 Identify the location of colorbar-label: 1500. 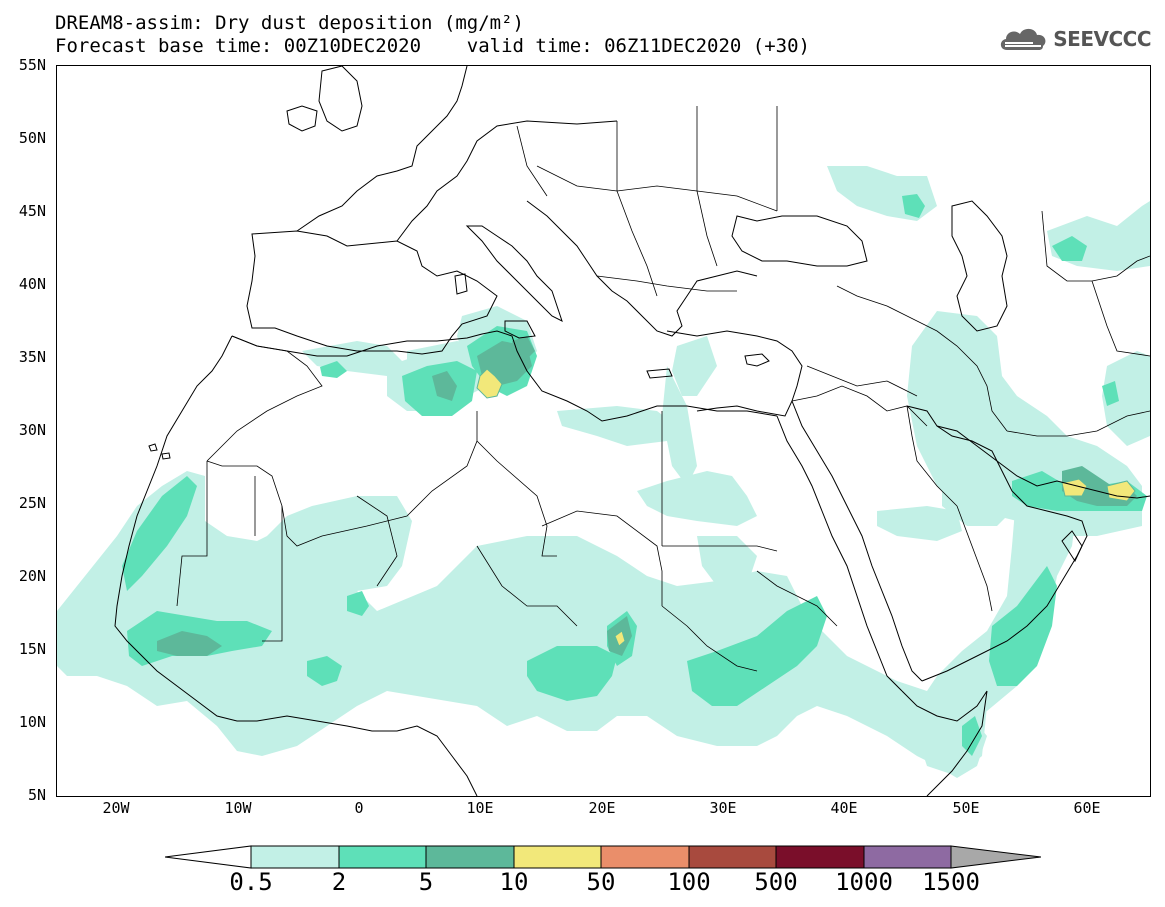
(951, 882).